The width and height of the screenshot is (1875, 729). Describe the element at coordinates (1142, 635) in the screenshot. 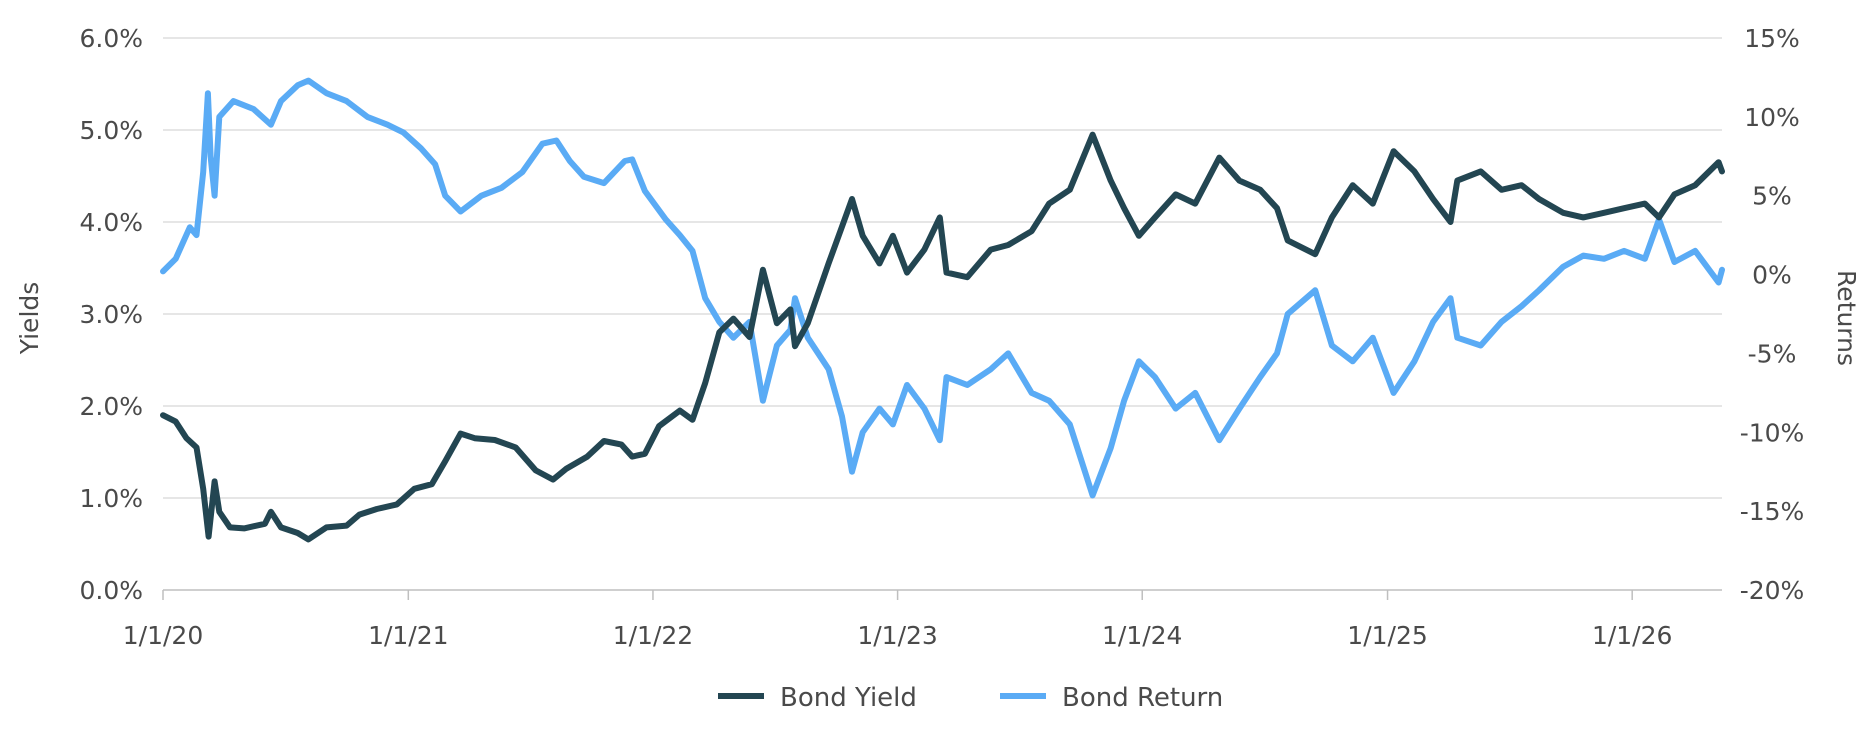

I see `x-tick-label: 1/1/24` at that location.